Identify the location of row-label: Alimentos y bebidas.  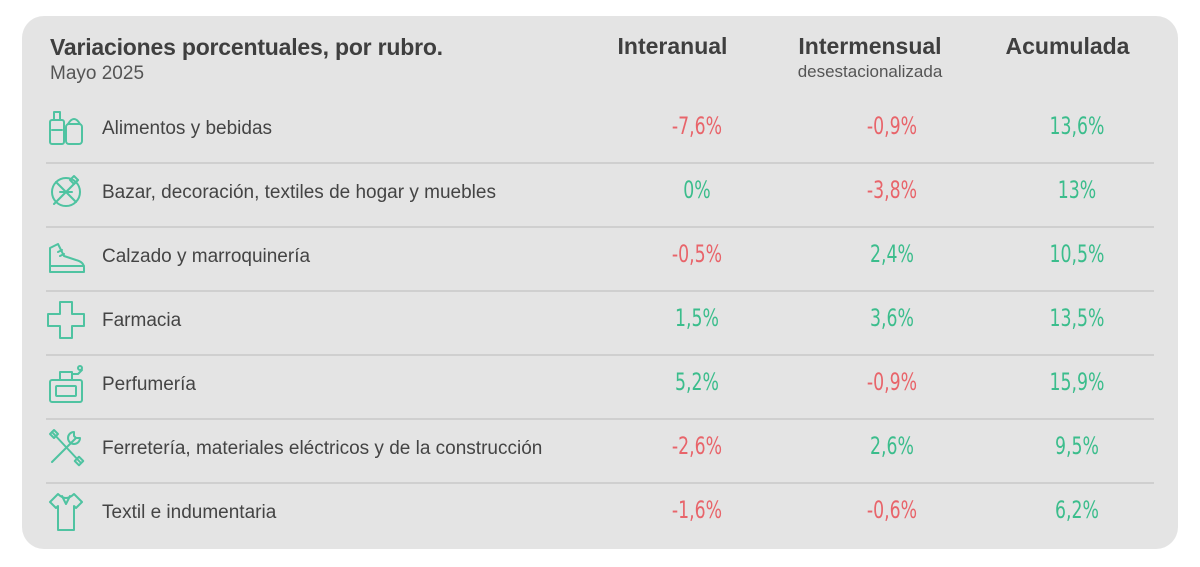
(187, 128).